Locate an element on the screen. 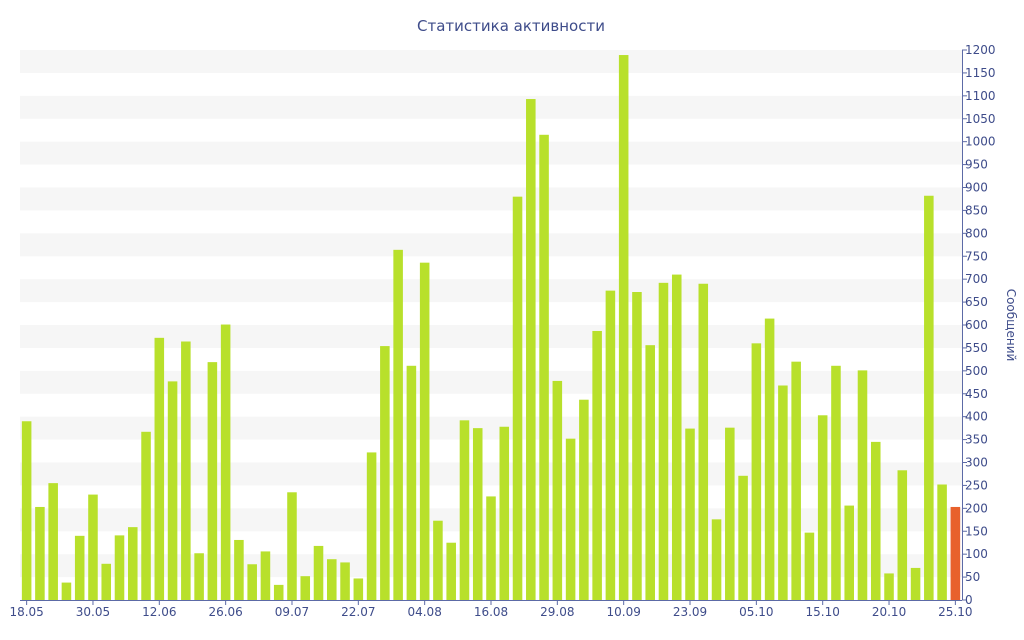 The height and width of the screenshot is (640, 1024). y-tick-label: 1200 is located at coordinates (980, 50).